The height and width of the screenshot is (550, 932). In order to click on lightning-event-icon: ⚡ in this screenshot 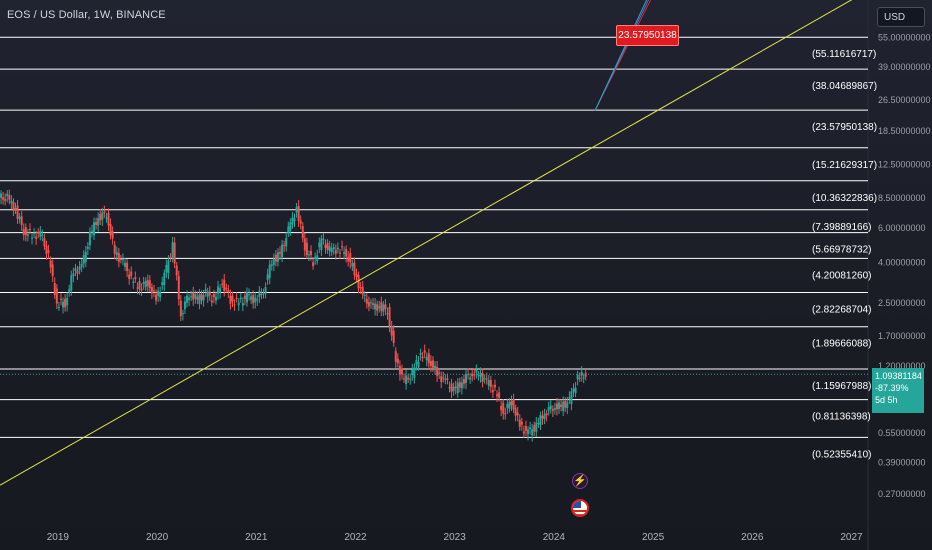, I will do `click(580, 481)`.